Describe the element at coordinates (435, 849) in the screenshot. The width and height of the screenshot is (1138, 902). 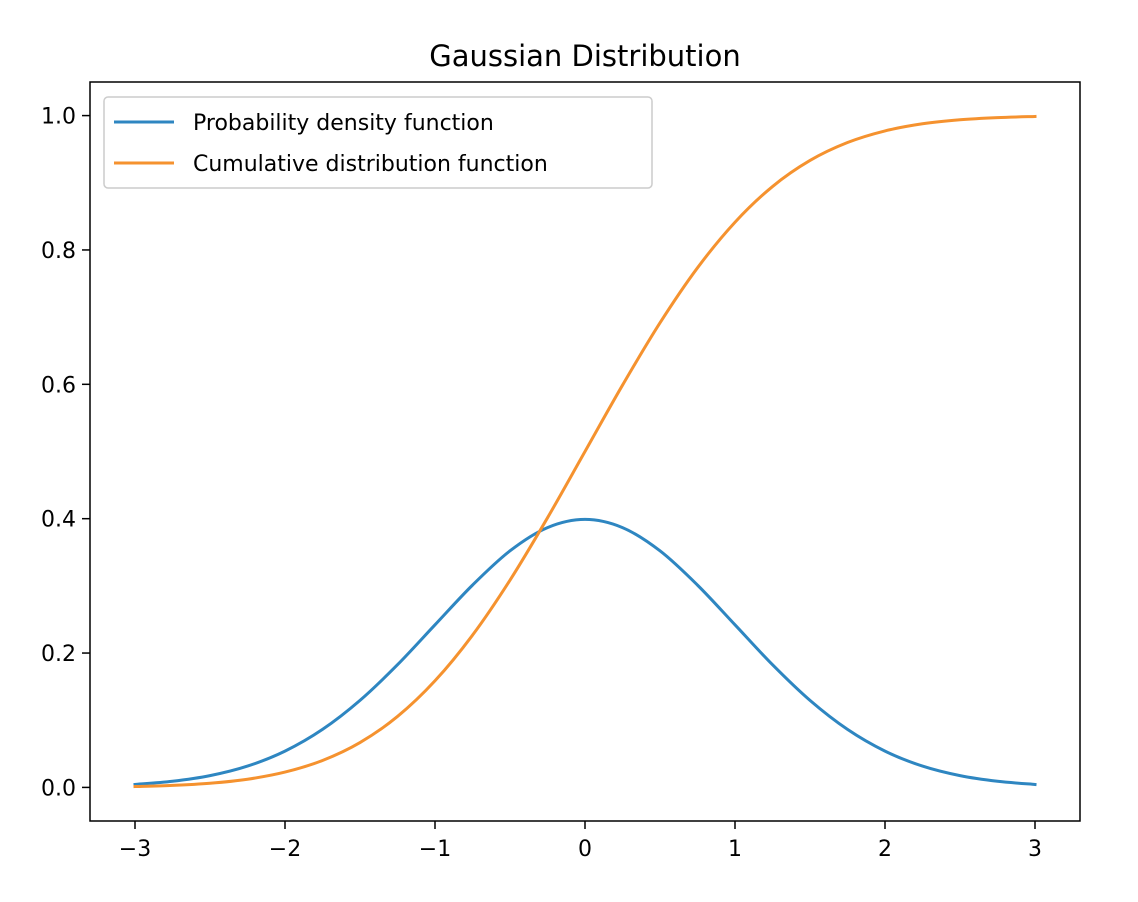
I see `x-tick-label: −1` at that location.